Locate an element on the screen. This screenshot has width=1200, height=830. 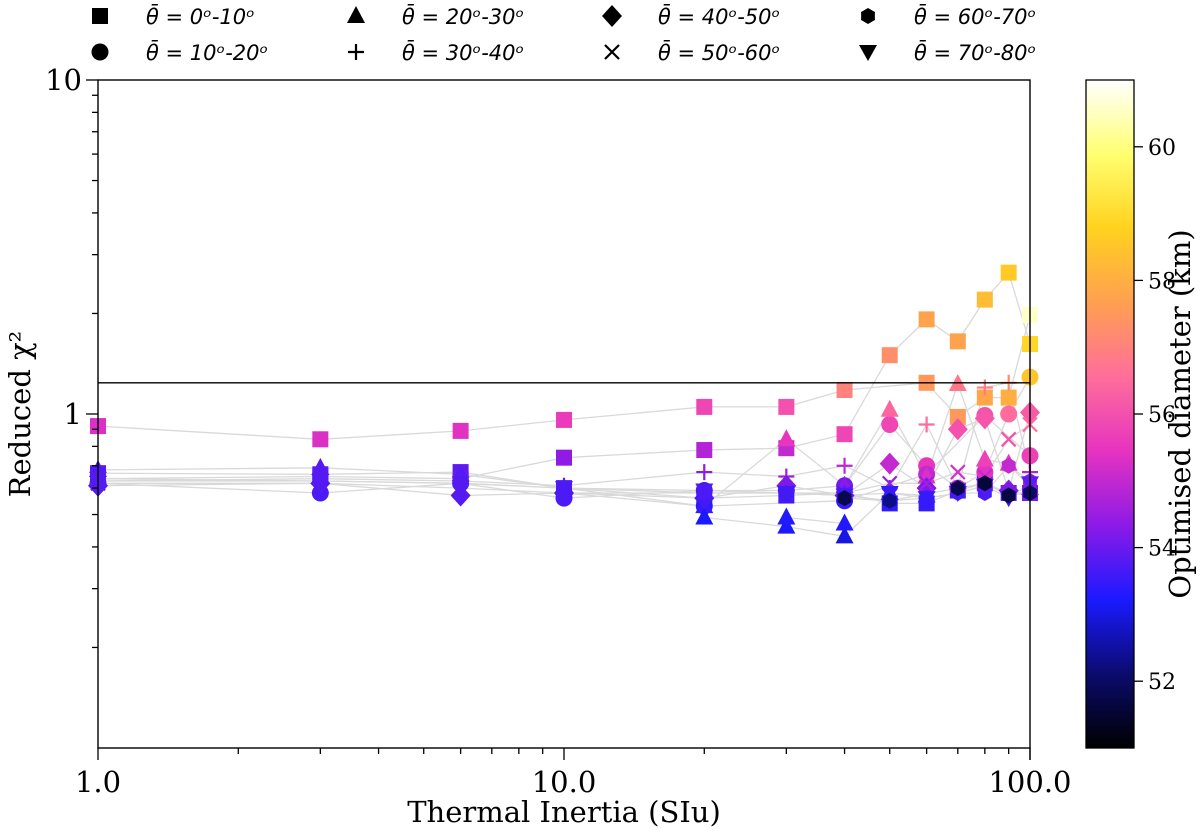
y-axis: 1 10 is located at coordinates (71, 356).